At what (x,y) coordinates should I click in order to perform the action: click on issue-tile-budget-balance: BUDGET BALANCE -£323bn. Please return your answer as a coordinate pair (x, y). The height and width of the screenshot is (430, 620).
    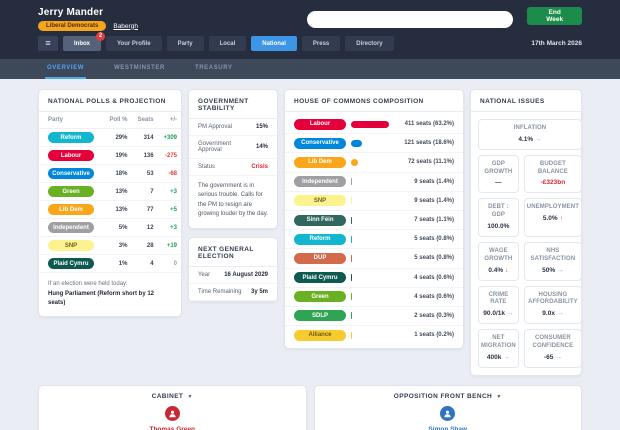
    Looking at the image, I should click on (552, 174).